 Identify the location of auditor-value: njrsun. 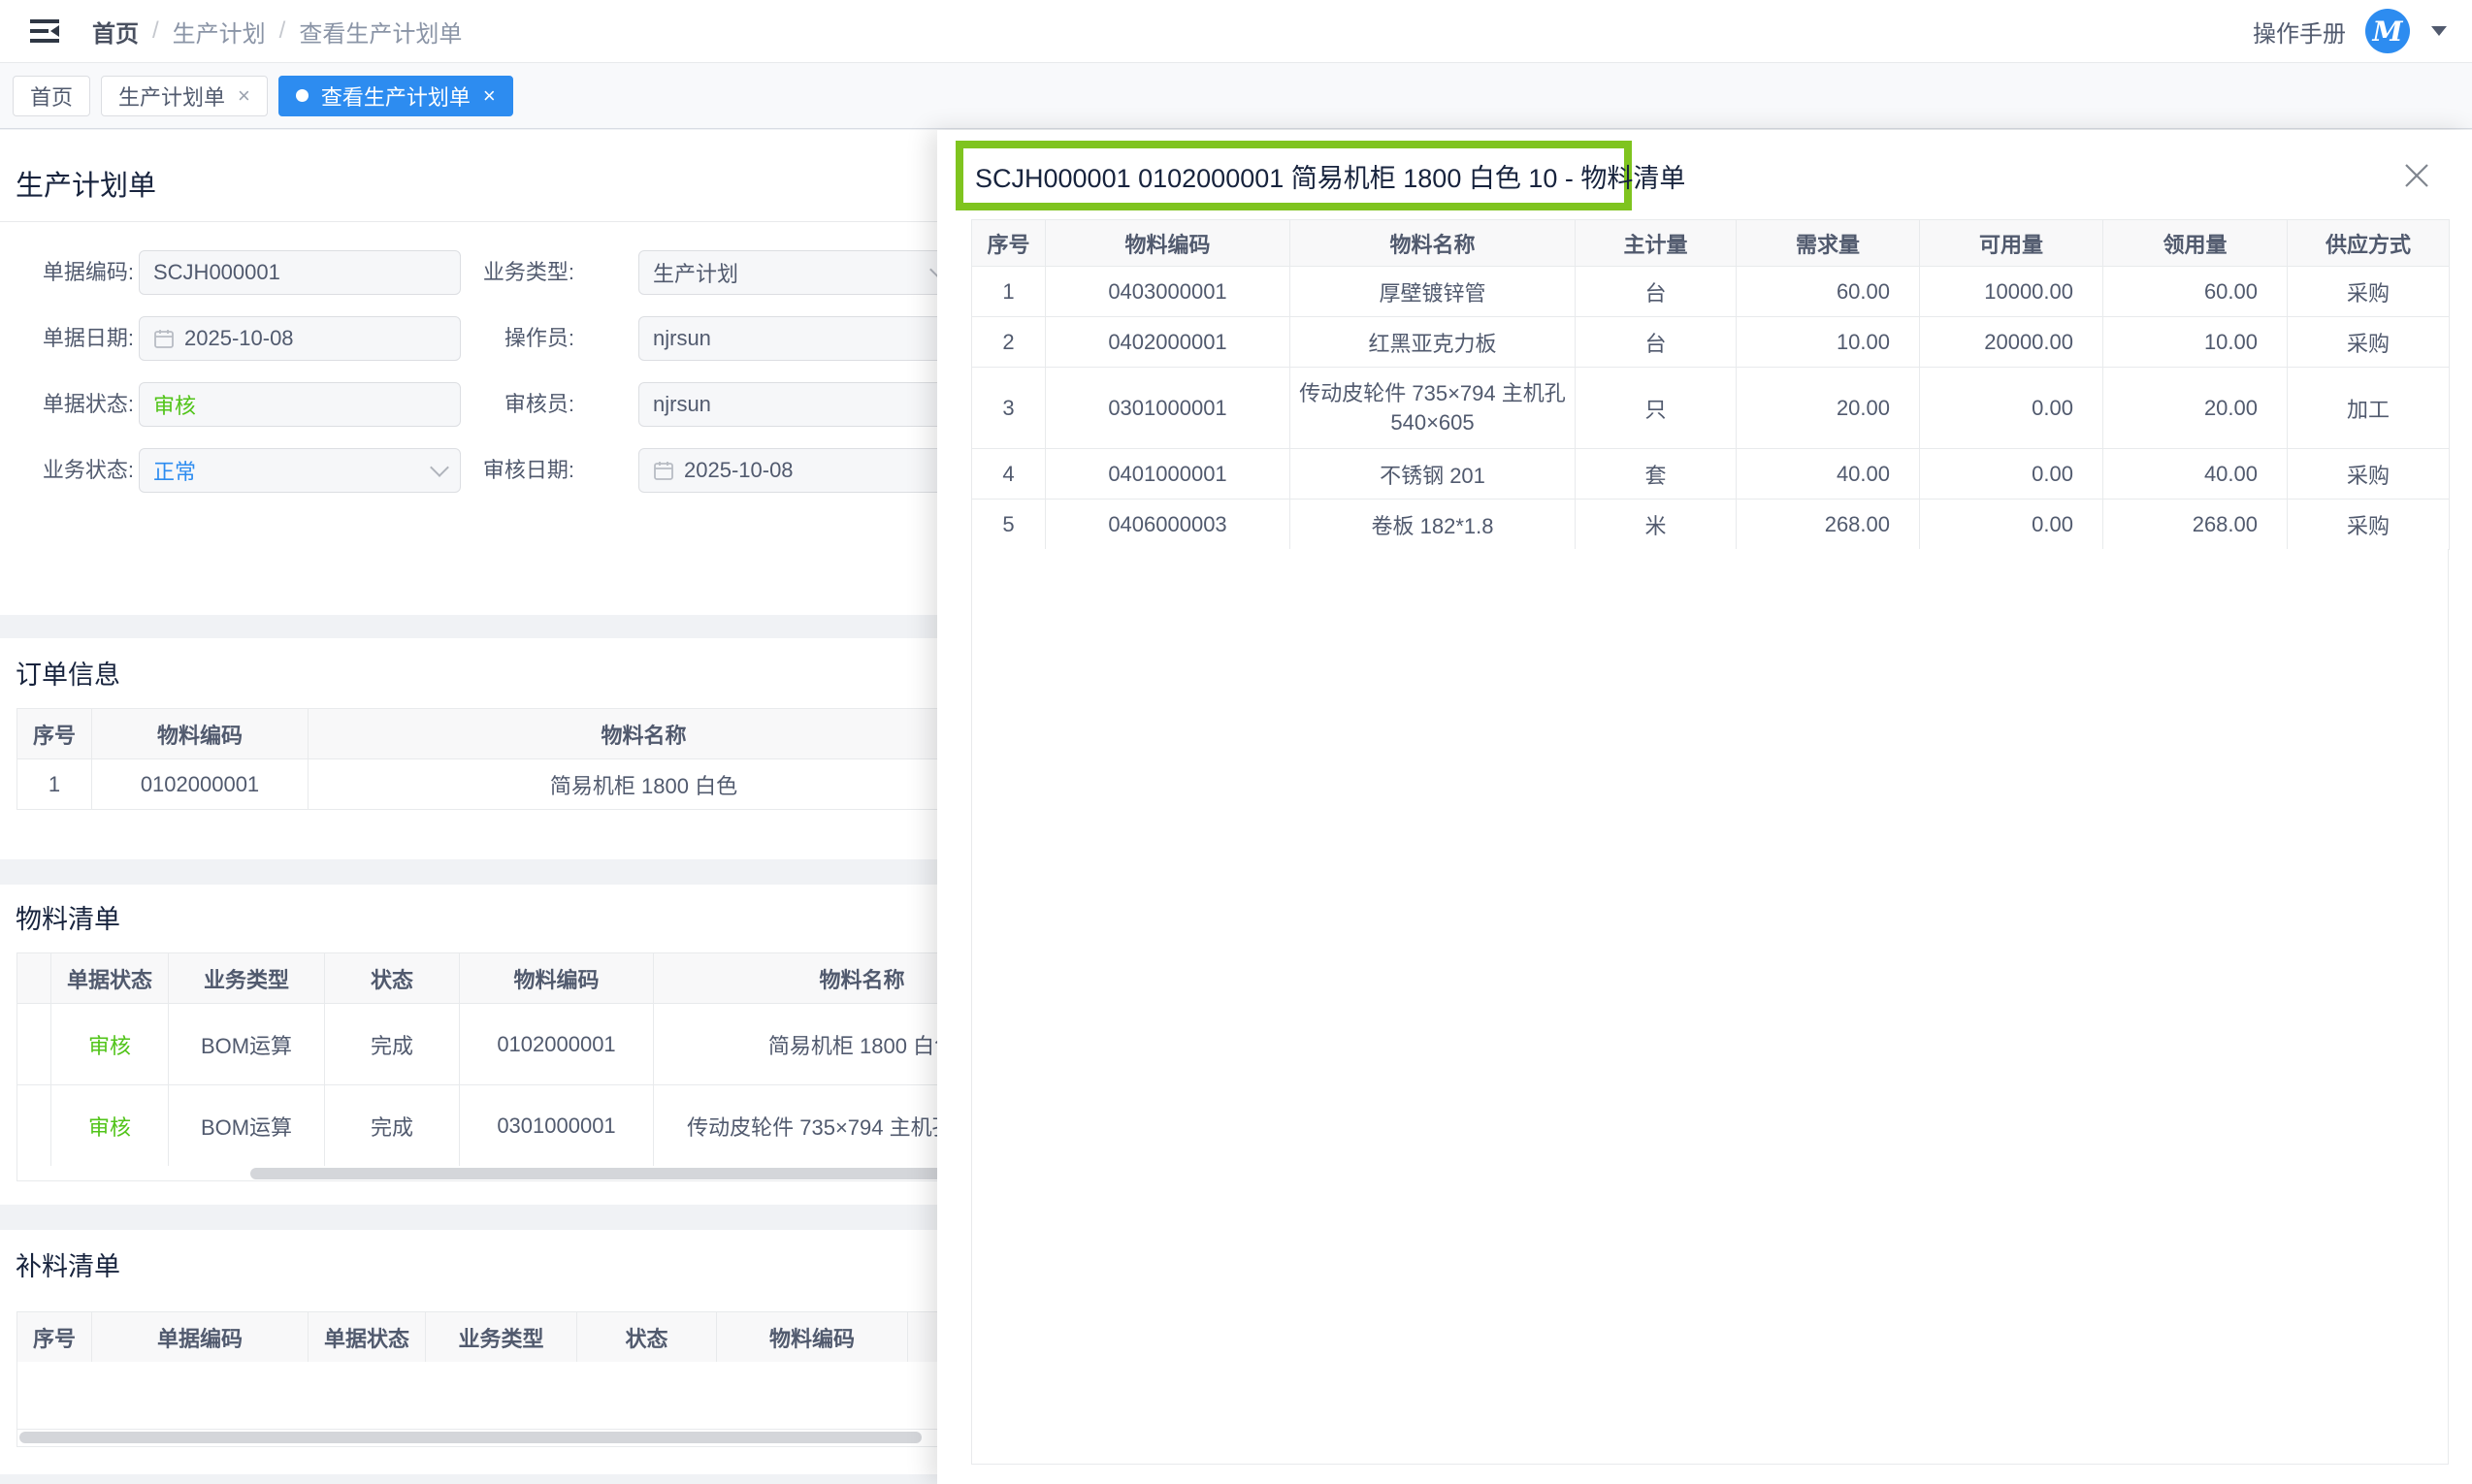
(682, 404).